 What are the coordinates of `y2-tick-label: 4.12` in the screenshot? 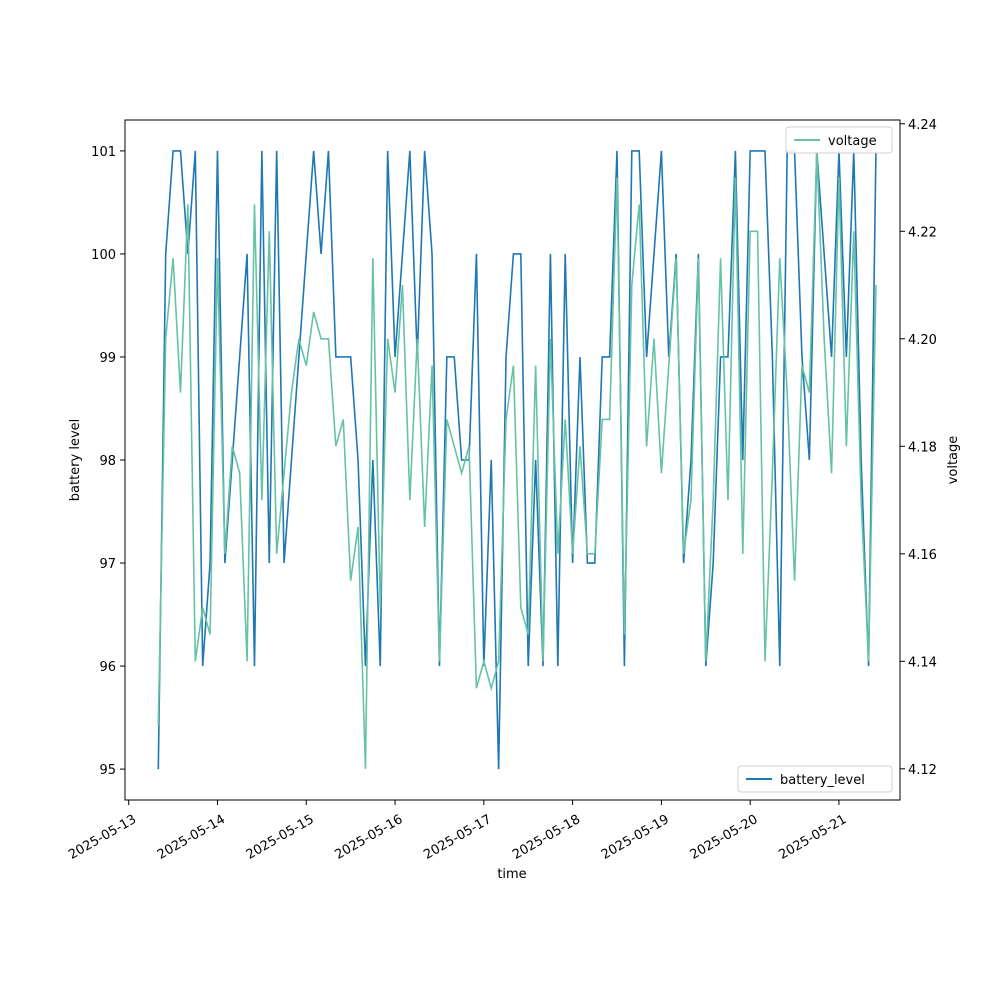 It's located at (922, 770).